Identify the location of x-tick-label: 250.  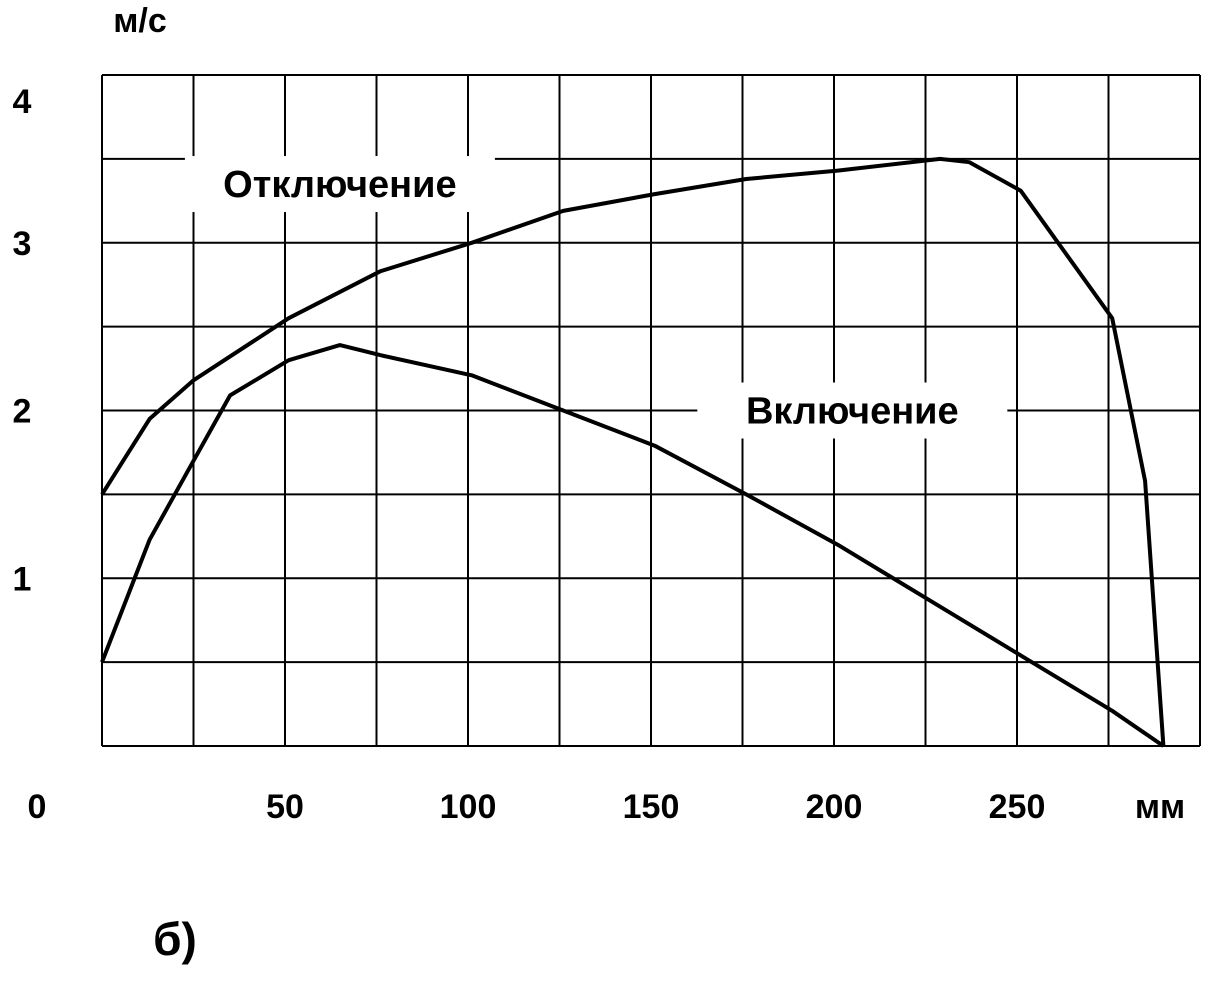
(1017, 807).